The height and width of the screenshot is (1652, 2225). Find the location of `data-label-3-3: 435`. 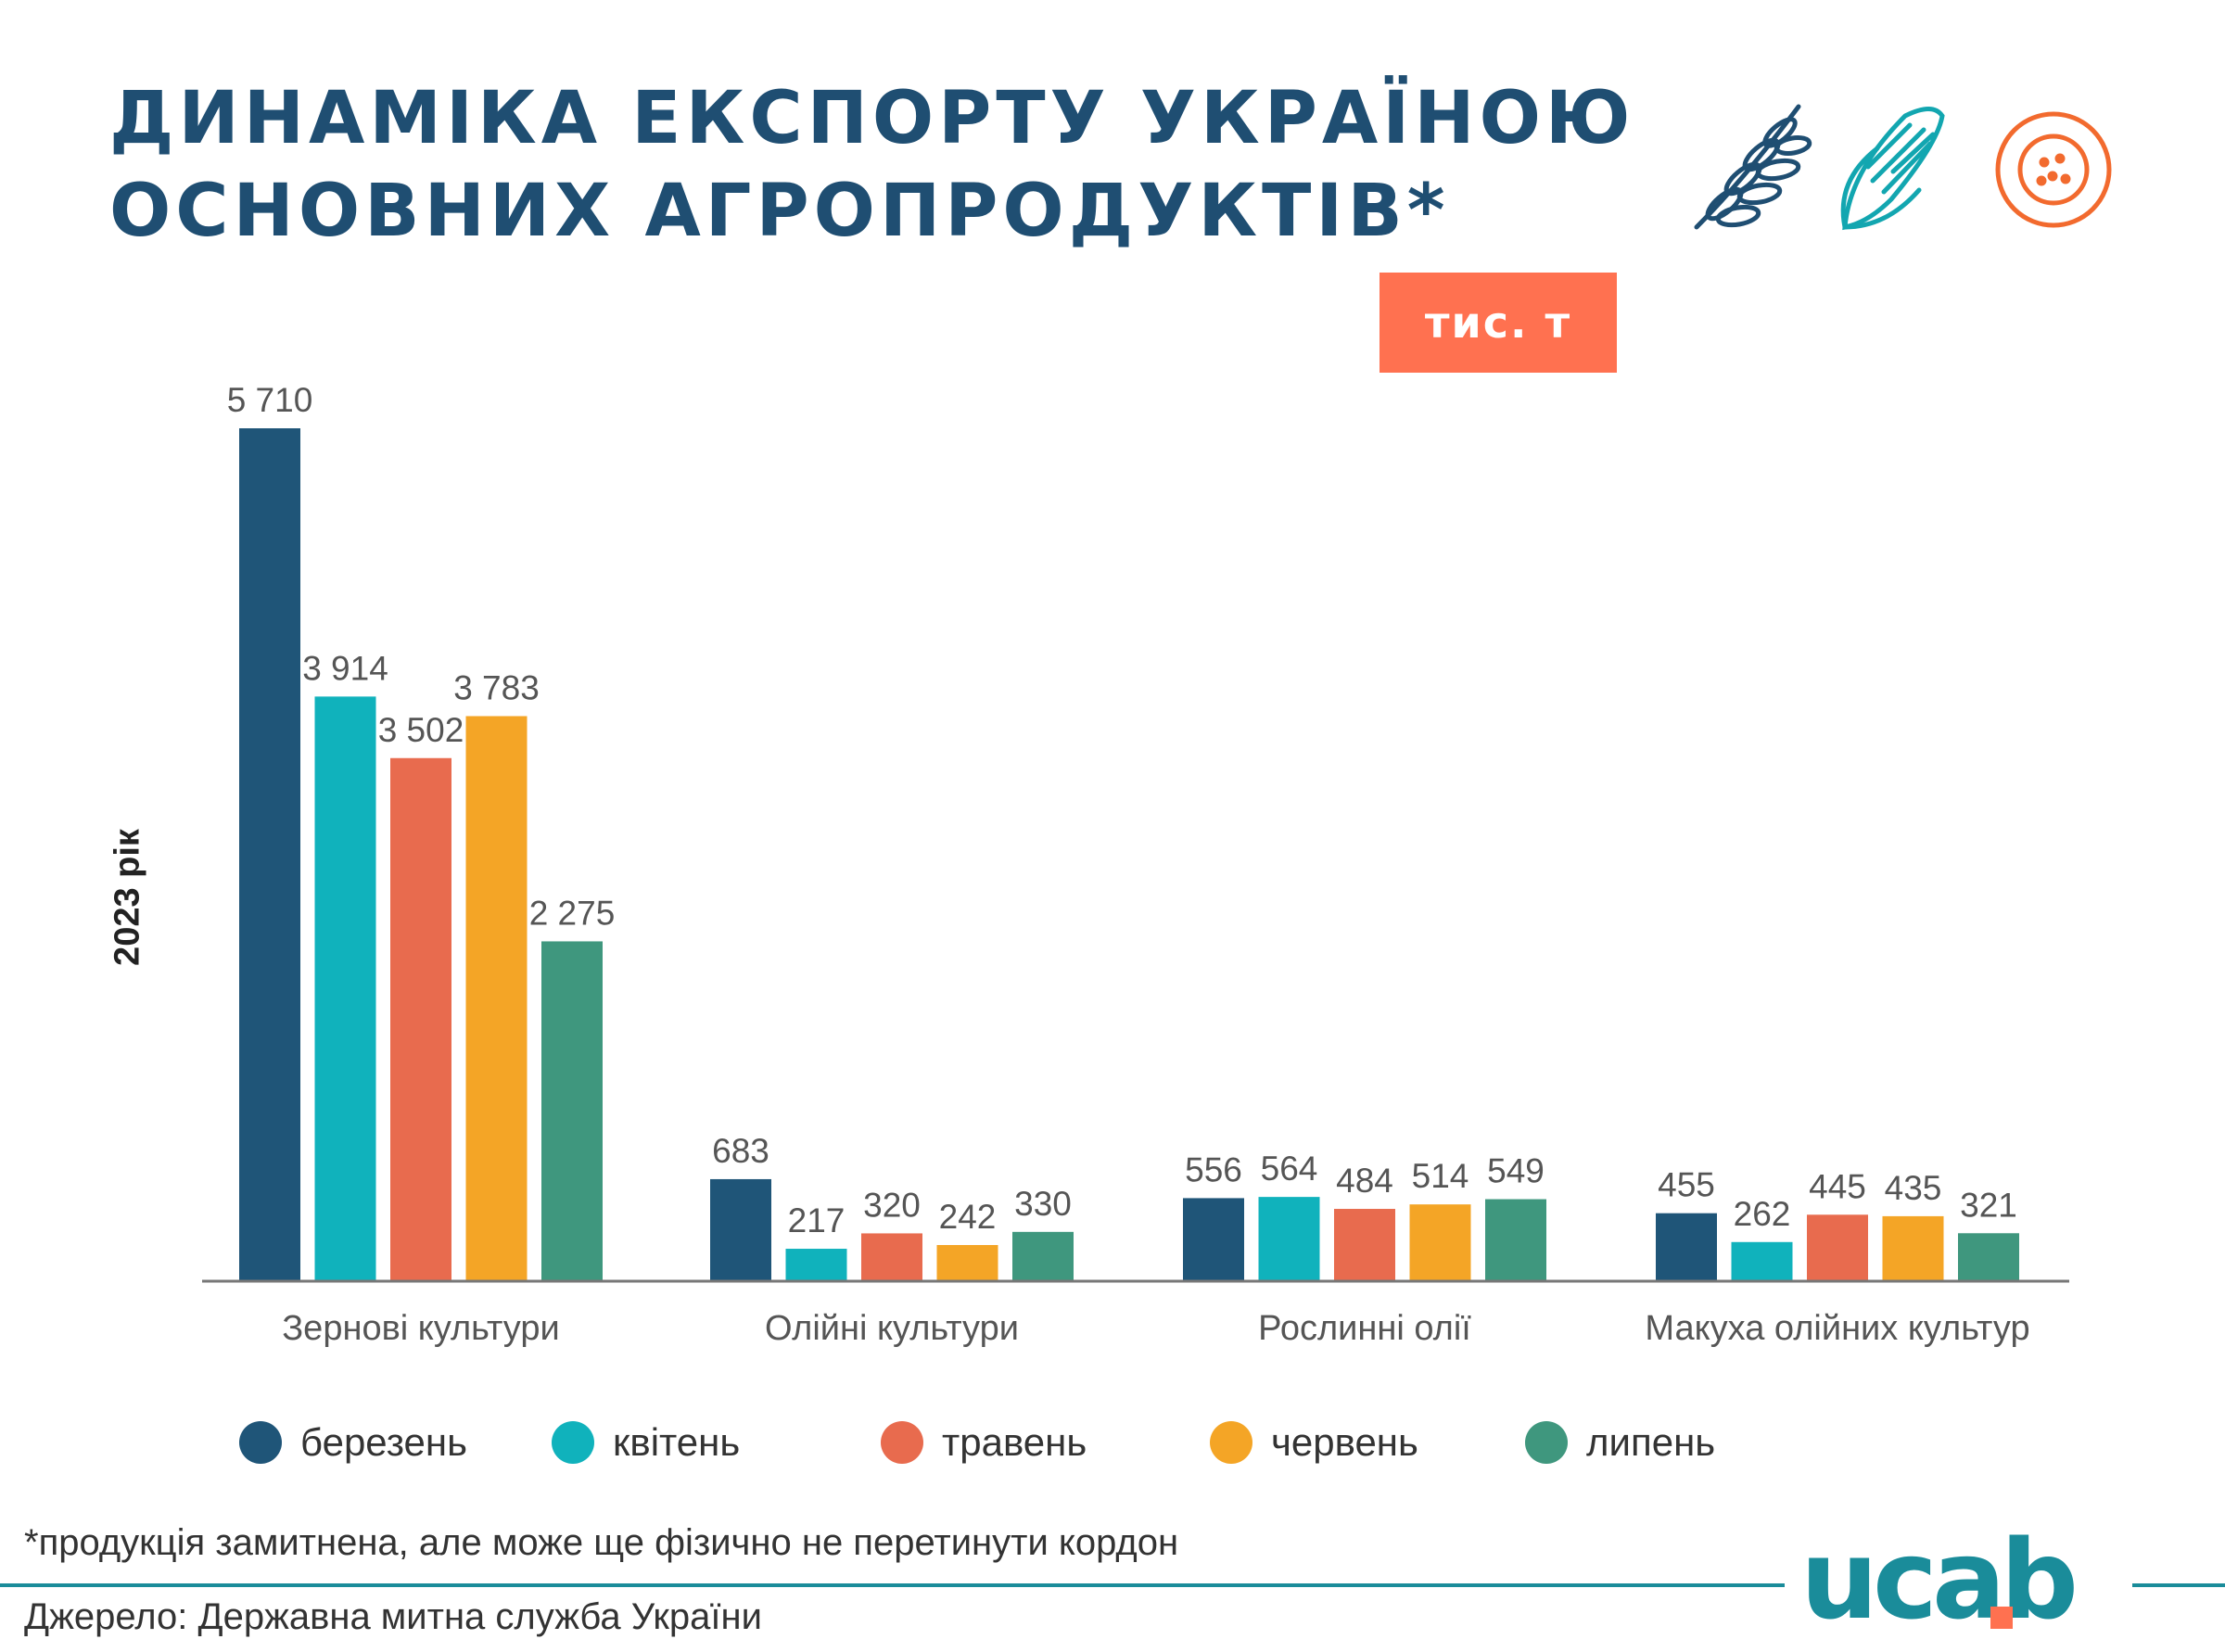

data-label-3-3: 435 is located at coordinates (1913, 1188).